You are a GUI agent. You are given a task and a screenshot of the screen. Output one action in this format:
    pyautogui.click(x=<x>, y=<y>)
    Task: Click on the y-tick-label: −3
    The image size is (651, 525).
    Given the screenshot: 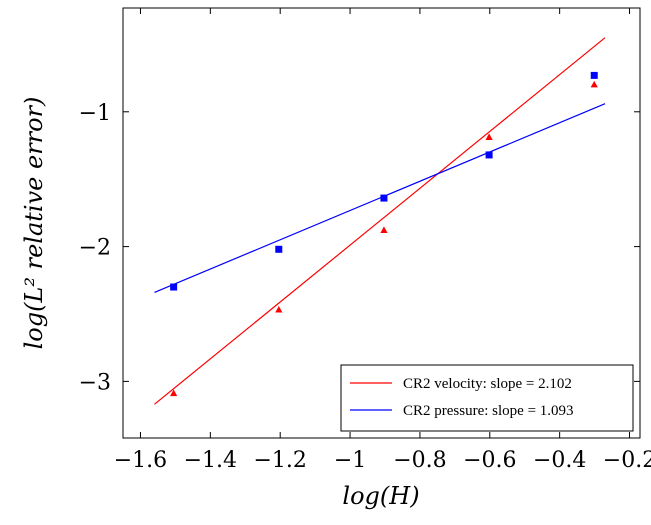 What is the action you would take?
    pyautogui.click(x=95, y=382)
    